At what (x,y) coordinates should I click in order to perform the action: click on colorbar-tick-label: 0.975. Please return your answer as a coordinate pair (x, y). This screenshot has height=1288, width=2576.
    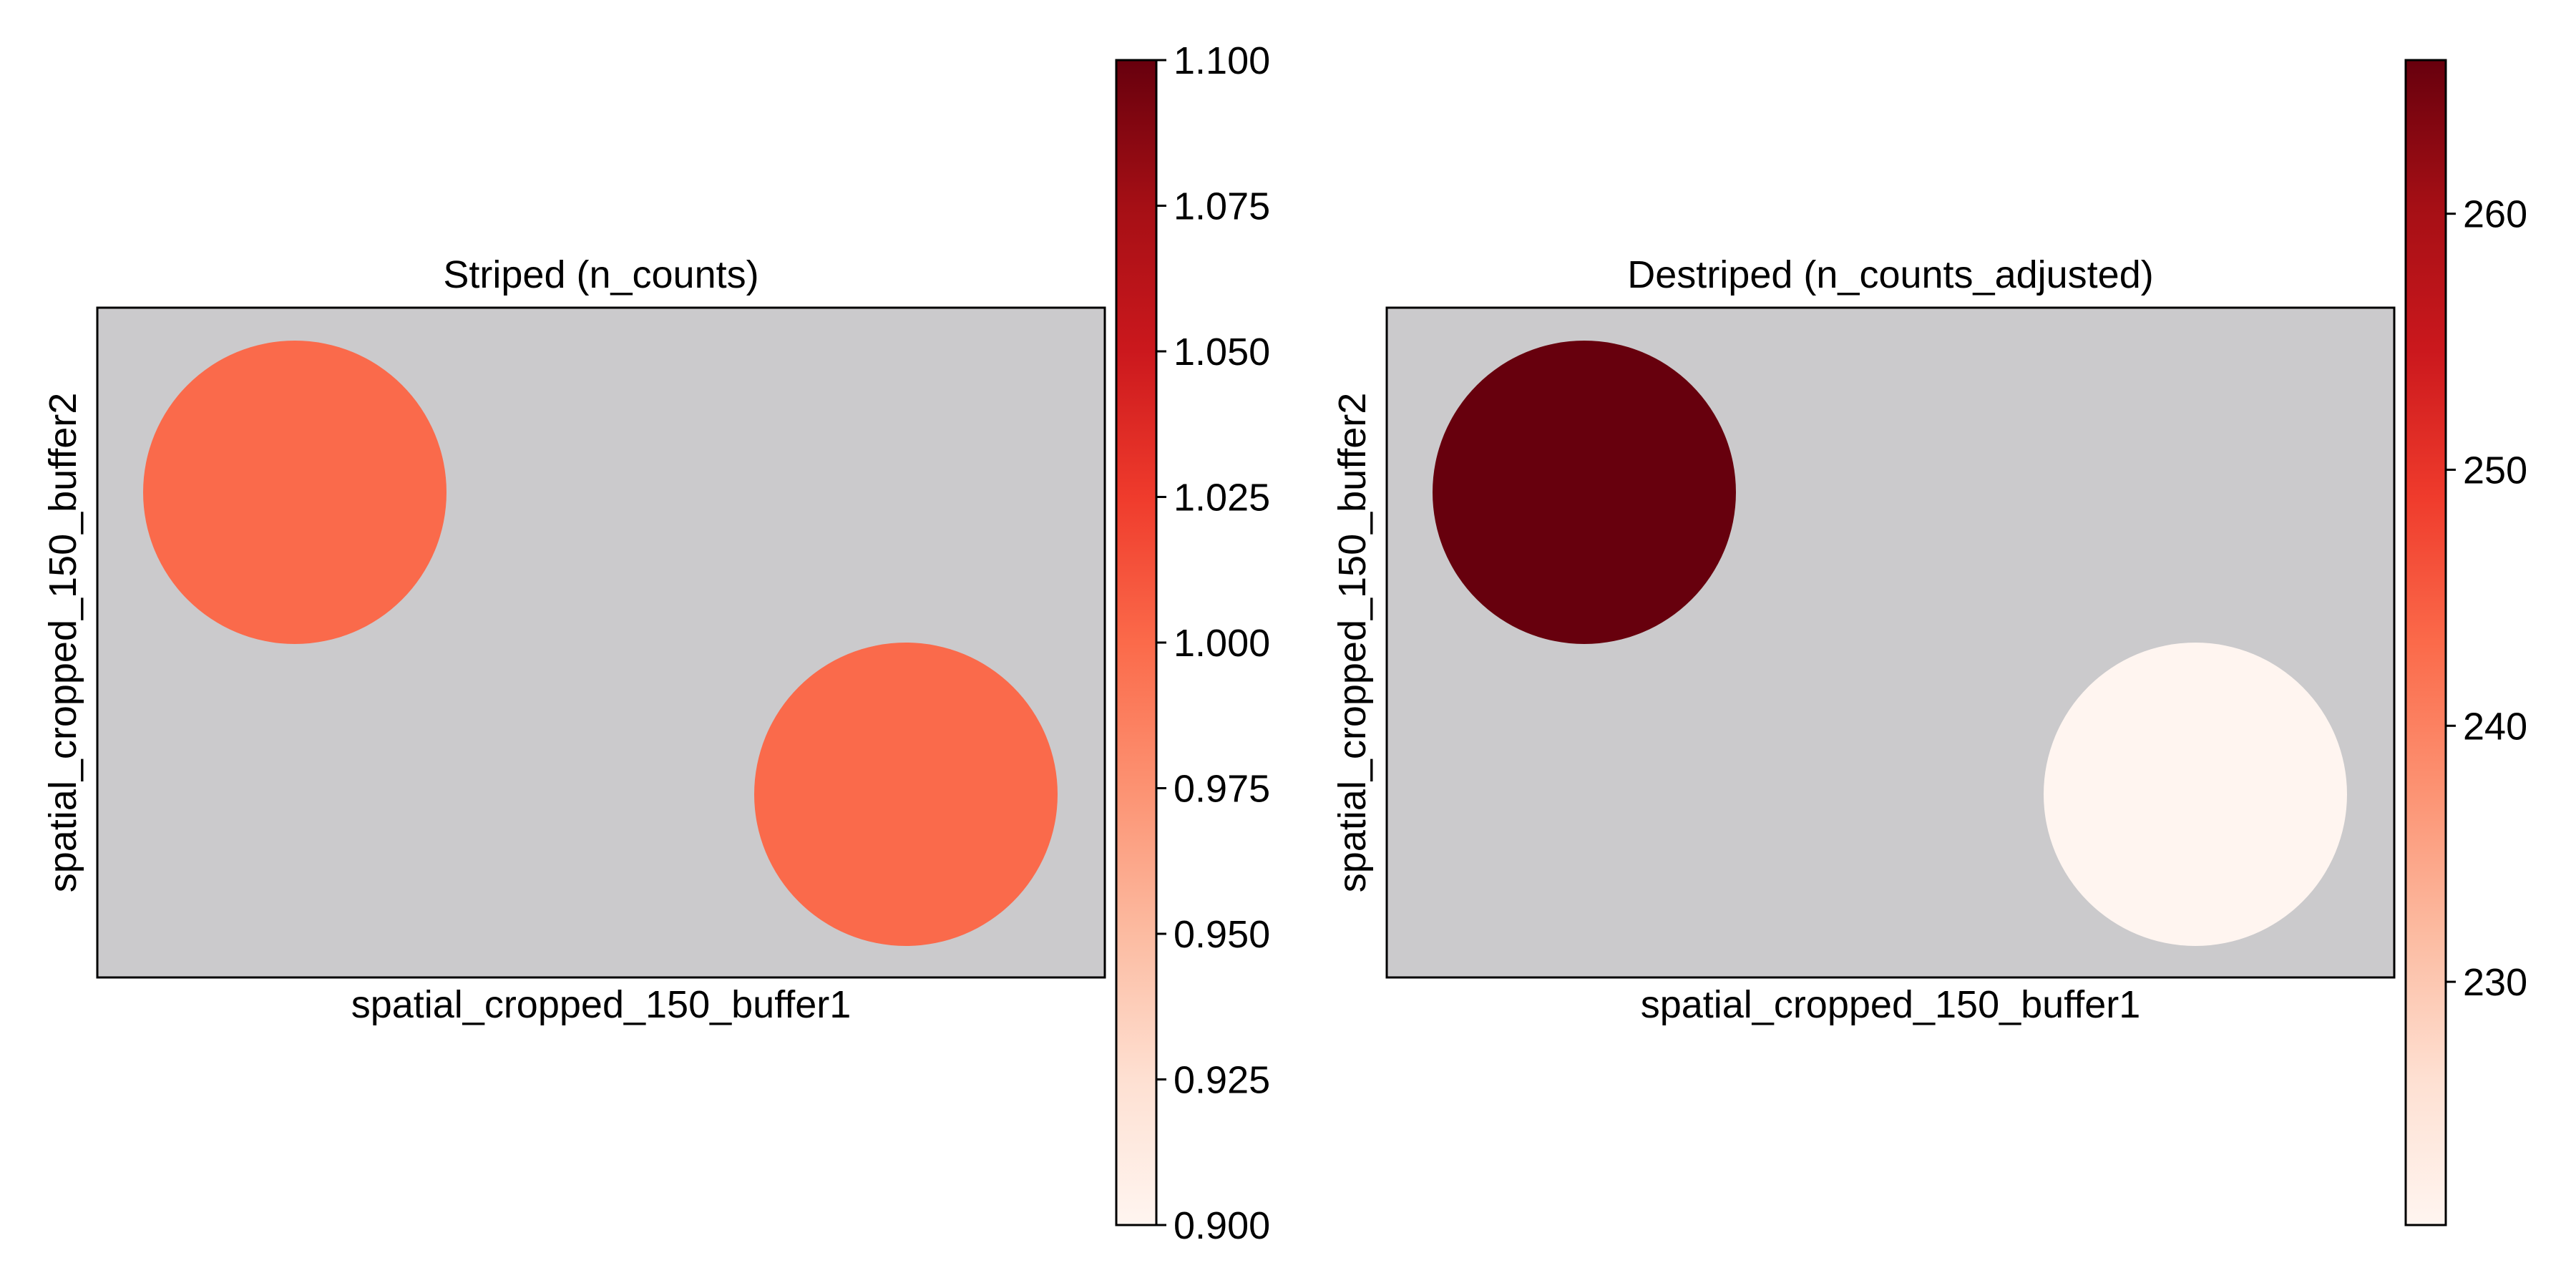
    Looking at the image, I should click on (1222, 789).